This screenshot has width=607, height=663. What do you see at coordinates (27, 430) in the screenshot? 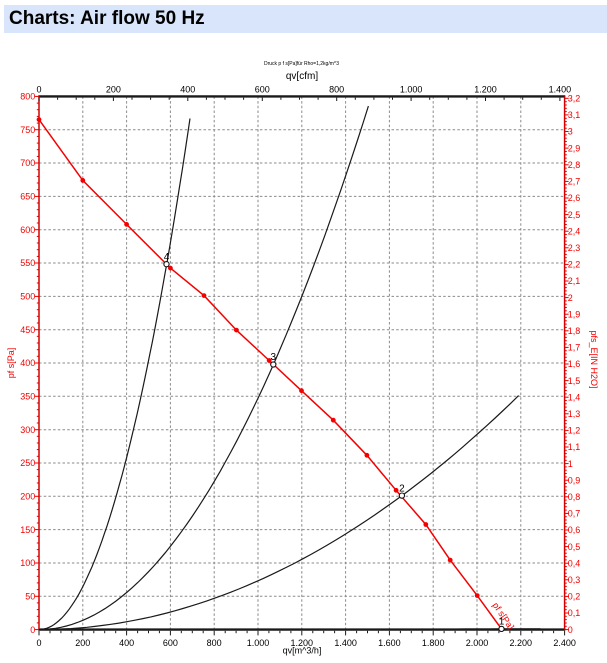
I see `svg-text: 300` at bounding box center [27, 430].